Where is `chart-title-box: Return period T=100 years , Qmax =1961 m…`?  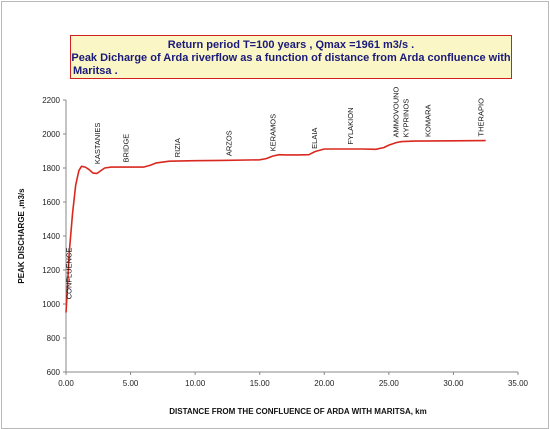
chart-title-box: Return period T=100 years , Qmax =1961 m… is located at coordinates (291, 57).